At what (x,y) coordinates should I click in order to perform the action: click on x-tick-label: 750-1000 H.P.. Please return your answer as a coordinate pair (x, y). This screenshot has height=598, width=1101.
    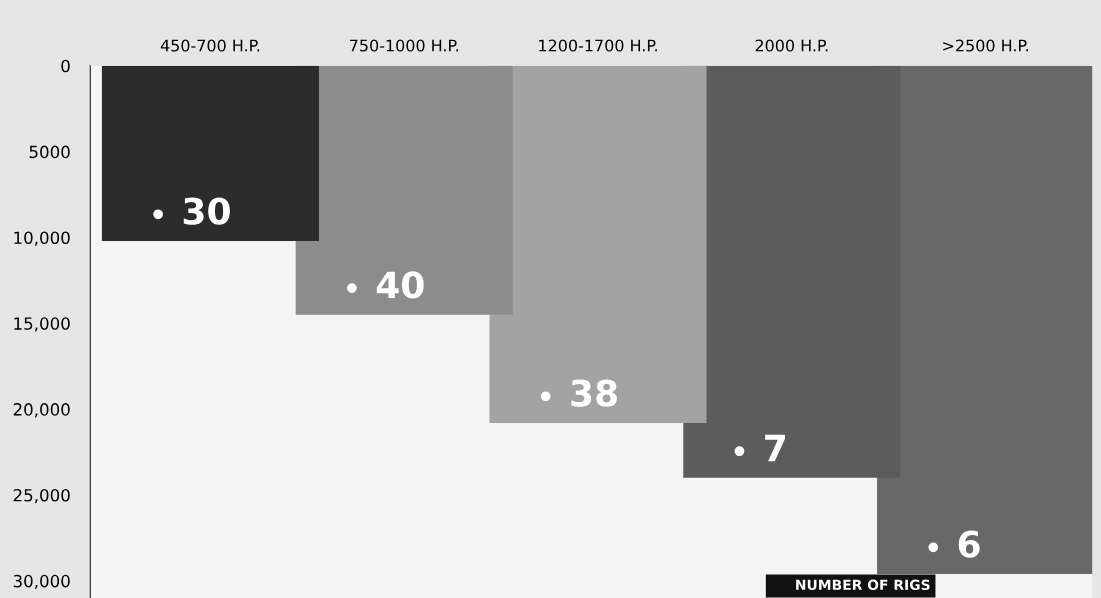
    Looking at the image, I should click on (404, 45).